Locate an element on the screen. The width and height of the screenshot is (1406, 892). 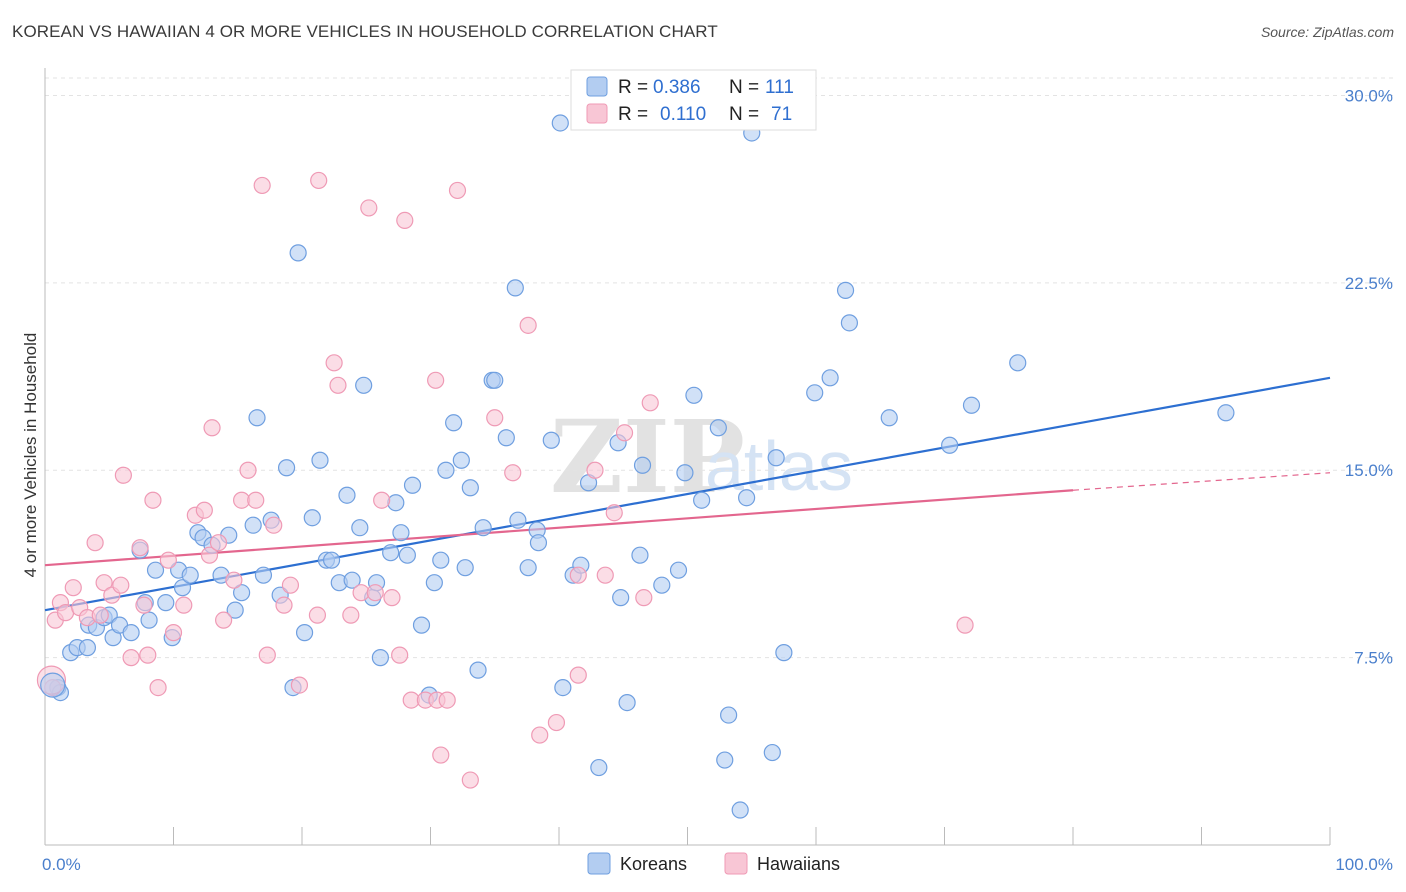
hawaiians-trend-extension is located at coordinates (1201, 481).